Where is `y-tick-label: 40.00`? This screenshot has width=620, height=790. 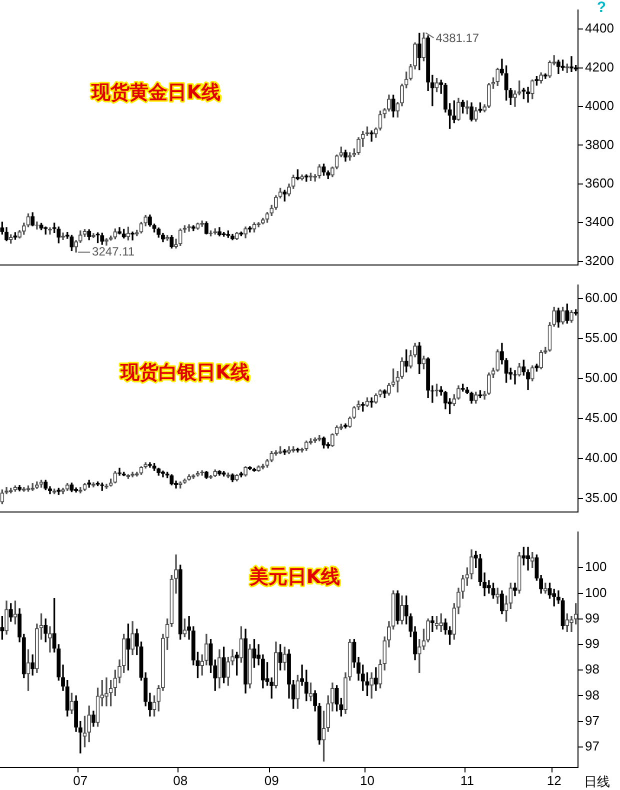
y-tick-label: 40.00 is located at coordinates (601, 458).